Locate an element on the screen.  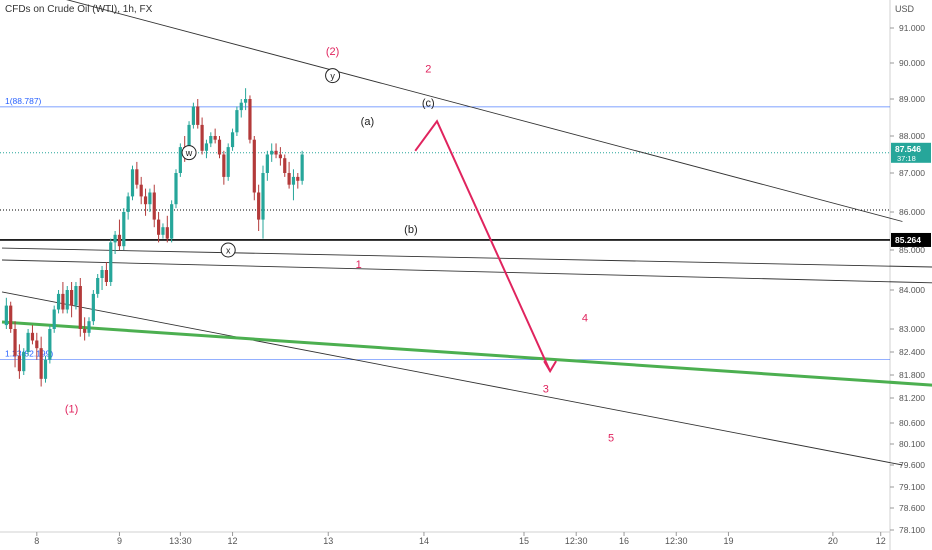
wave-label: 4 is located at coordinates (585, 318).